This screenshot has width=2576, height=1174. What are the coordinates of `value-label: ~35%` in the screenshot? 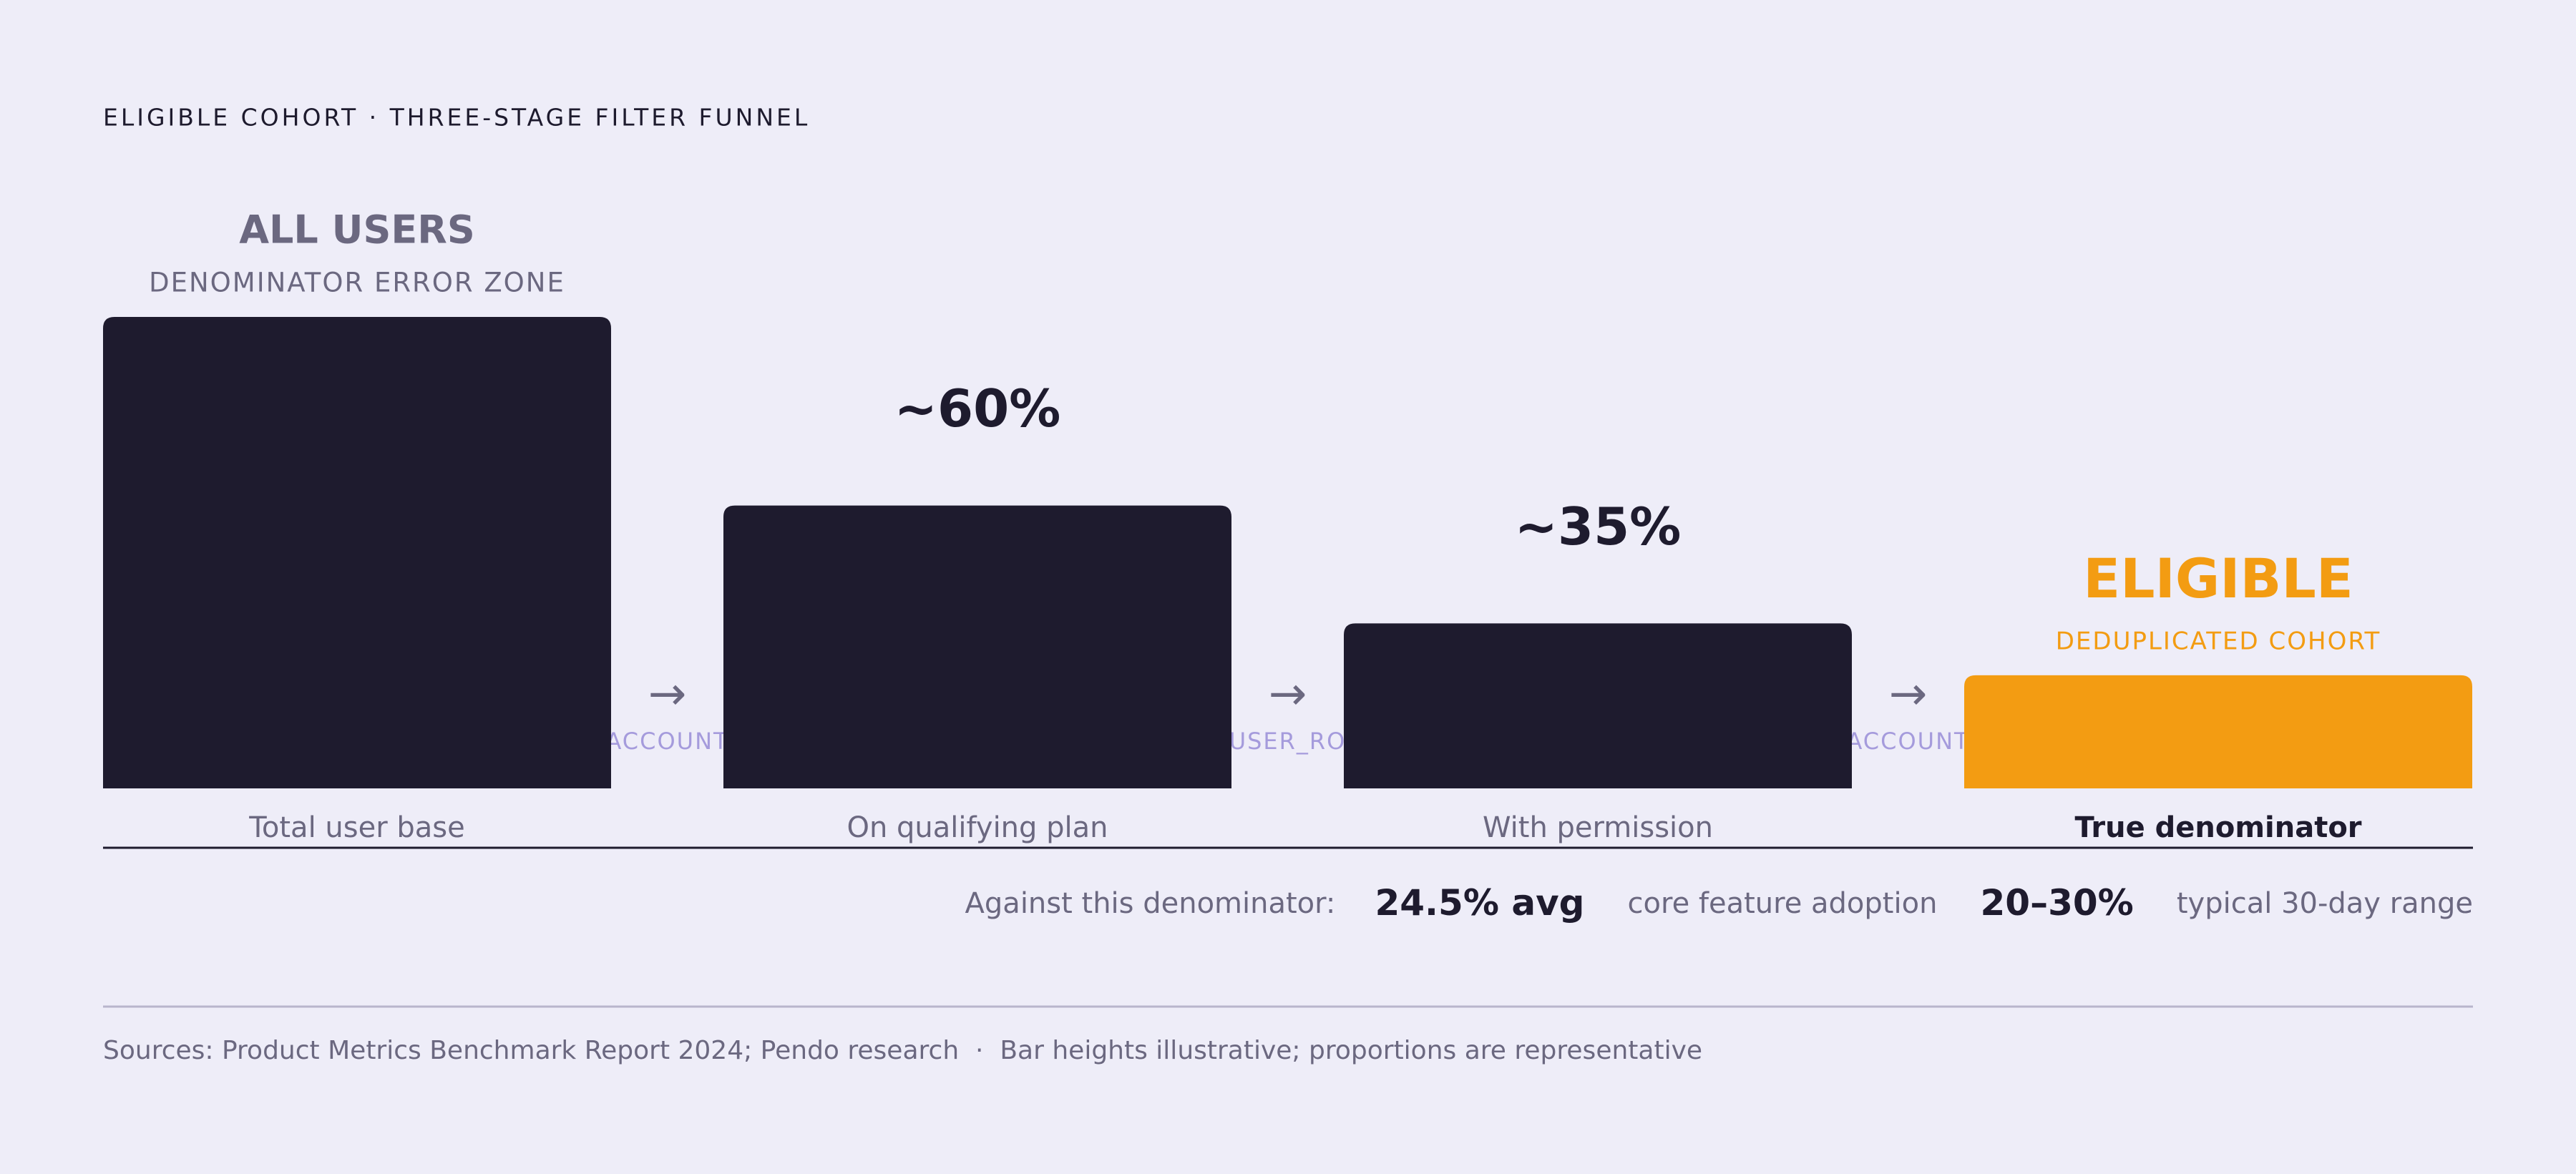 It's located at (1598, 526).